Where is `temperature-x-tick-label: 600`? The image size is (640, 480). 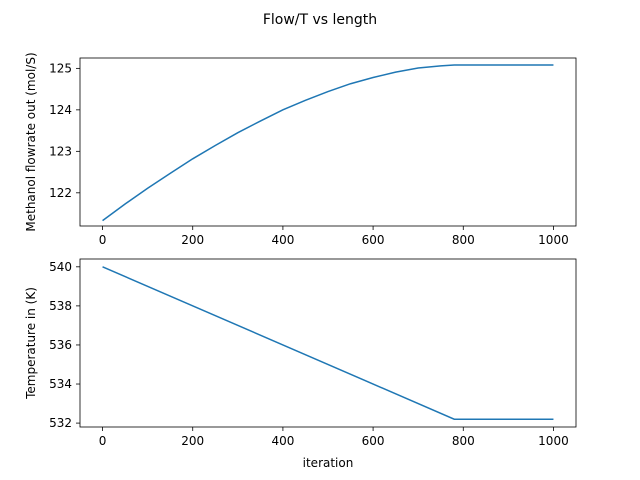 temperature-x-tick-label: 600 is located at coordinates (373, 441).